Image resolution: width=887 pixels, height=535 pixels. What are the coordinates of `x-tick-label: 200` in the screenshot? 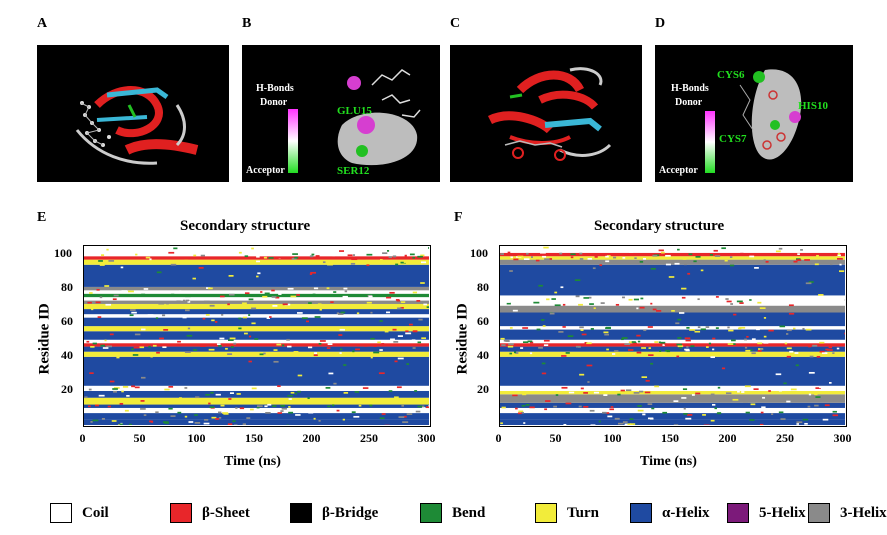 It's located at (727, 438).